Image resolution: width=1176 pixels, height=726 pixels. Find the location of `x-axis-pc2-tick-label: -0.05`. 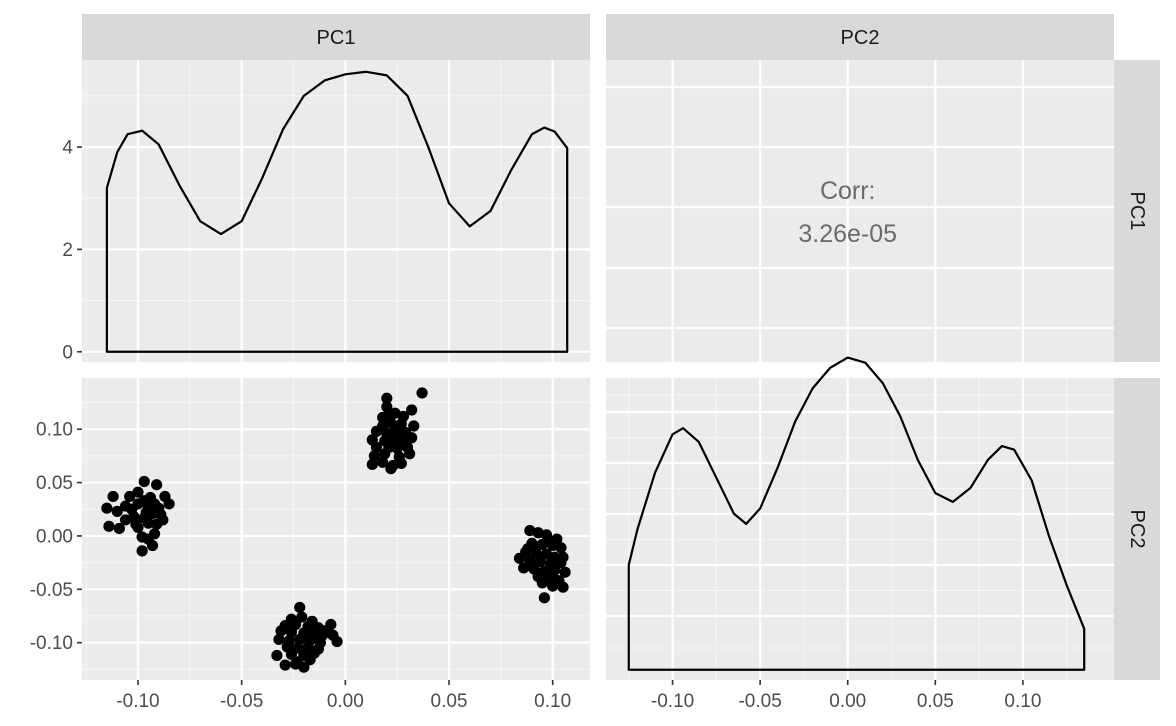

x-axis-pc2-tick-label: -0.05 is located at coordinates (759, 701).